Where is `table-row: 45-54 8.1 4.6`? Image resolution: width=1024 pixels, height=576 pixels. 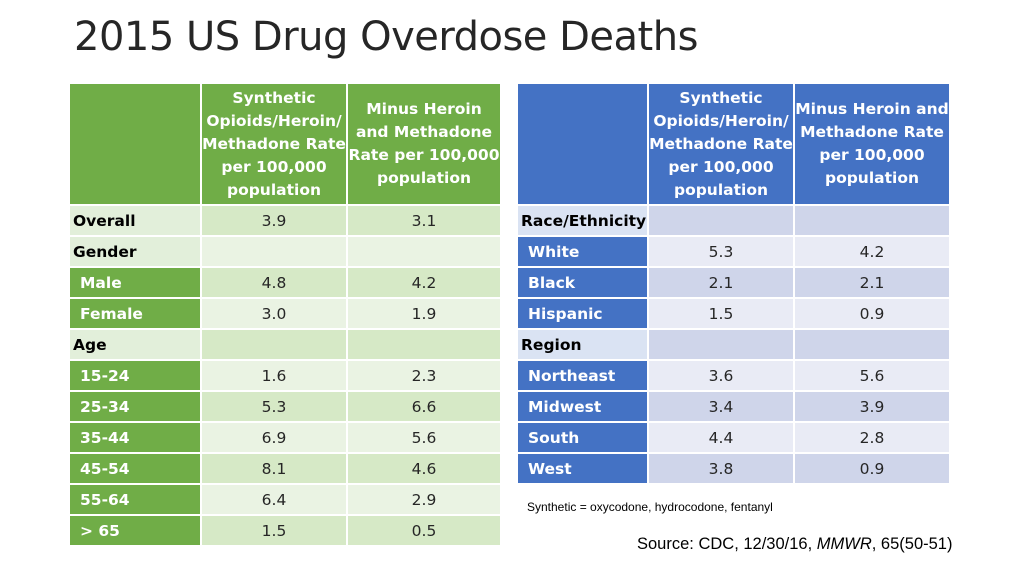 table-row: 45-54 8.1 4.6 is located at coordinates (286, 469).